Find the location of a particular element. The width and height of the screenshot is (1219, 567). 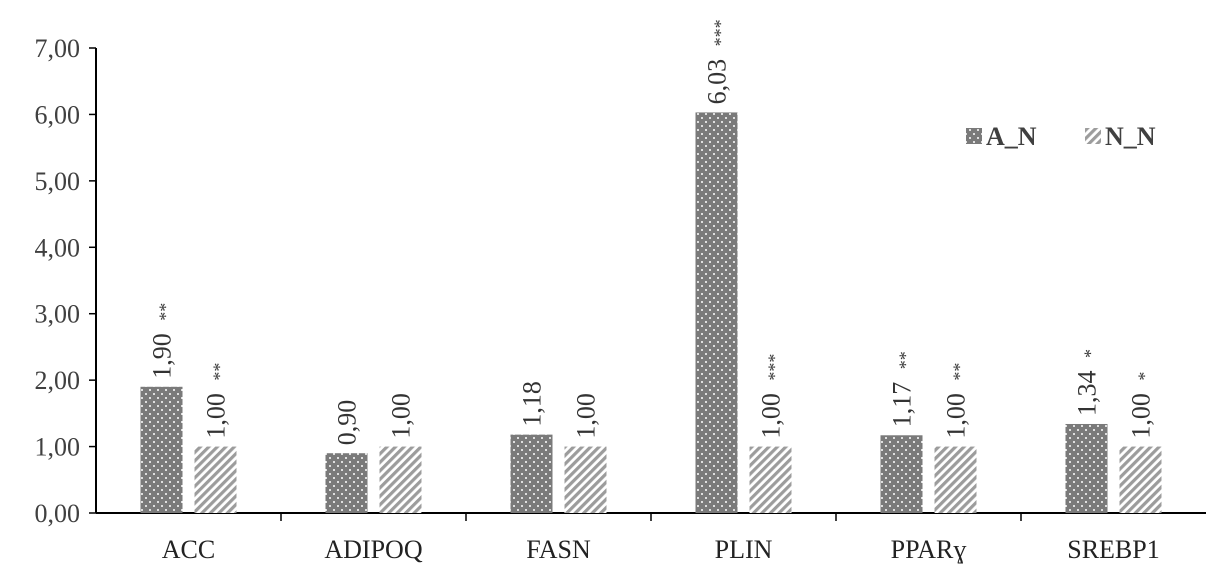

bar-N_N-ACC is located at coordinates (215, 479).